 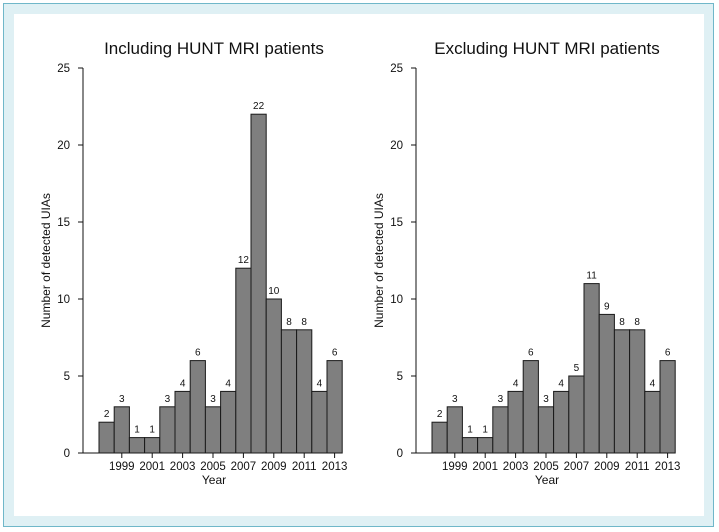 I want to click on bar-value-label: 22, so click(x=259, y=106).